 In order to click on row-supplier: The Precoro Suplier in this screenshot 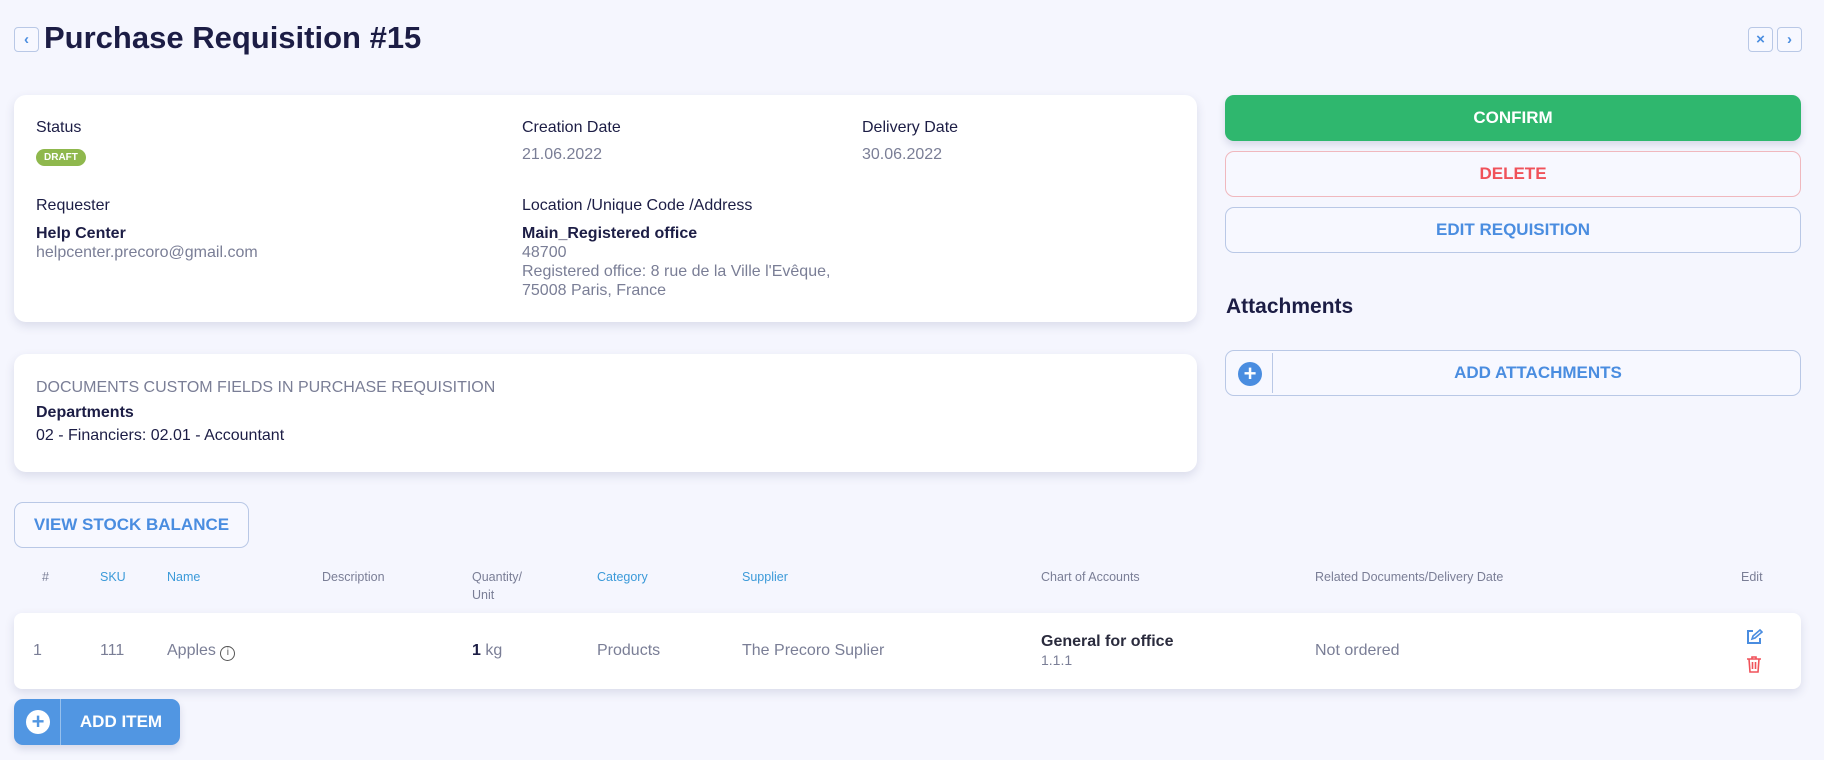, I will do `click(813, 650)`.